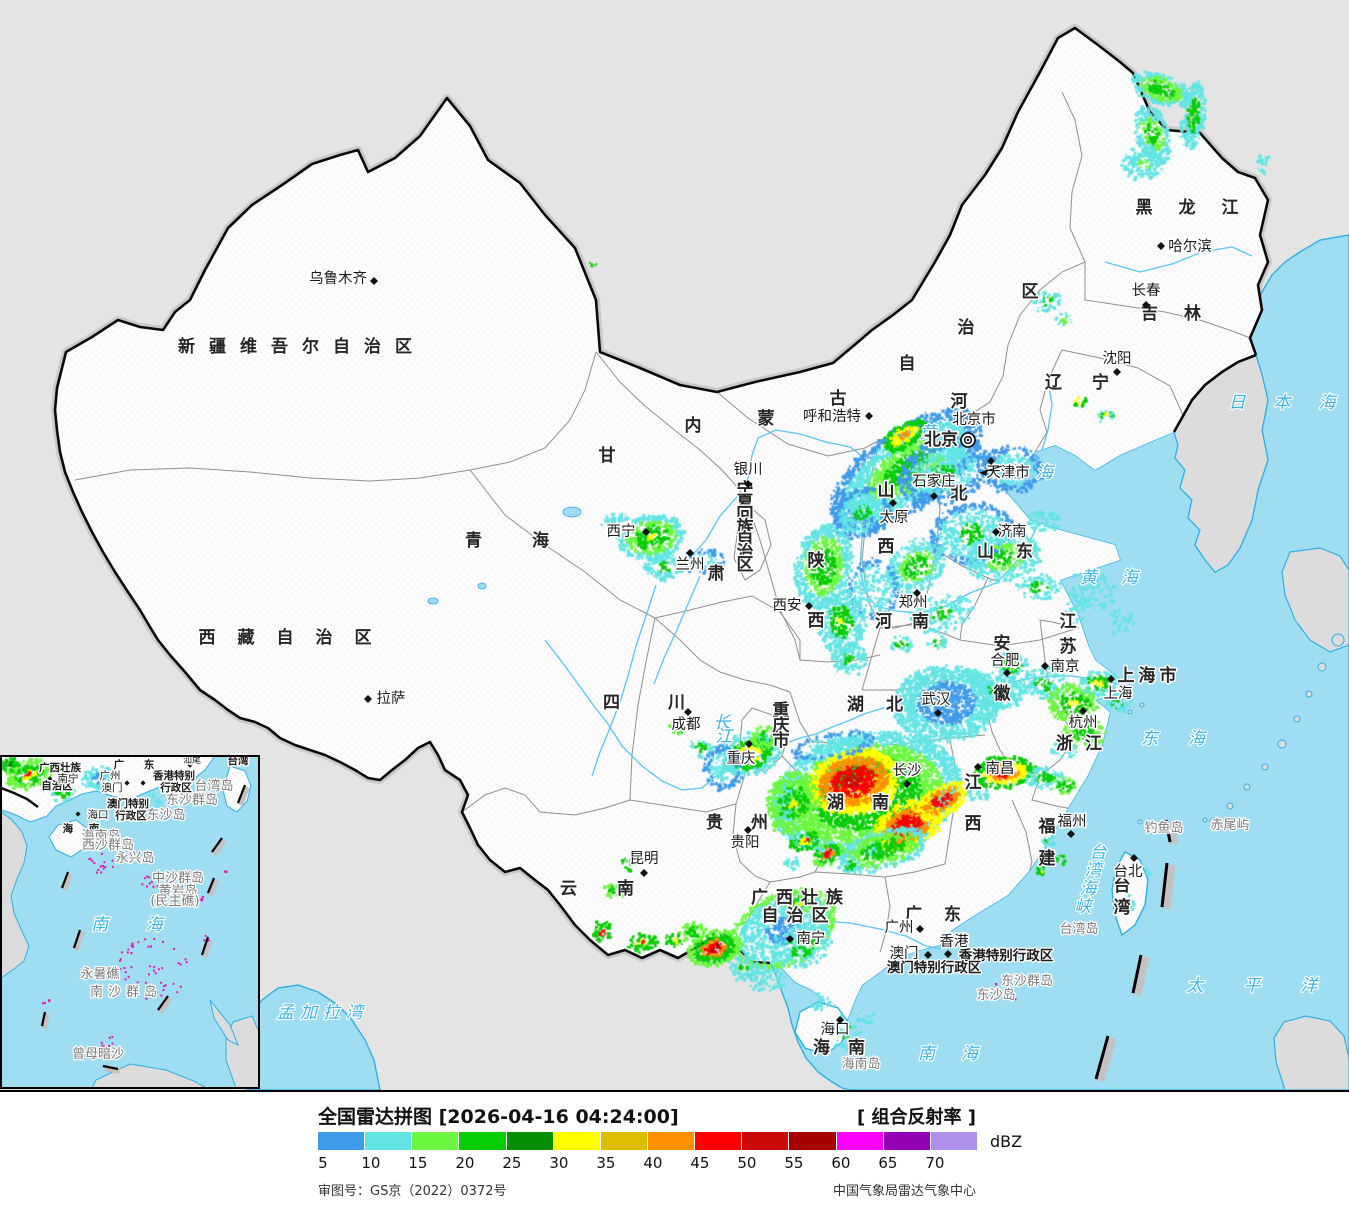 This screenshot has height=1208, width=1349. Describe the element at coordinates (1122, 896) in the screenshot. I see `province-label: 台湾` at that location.